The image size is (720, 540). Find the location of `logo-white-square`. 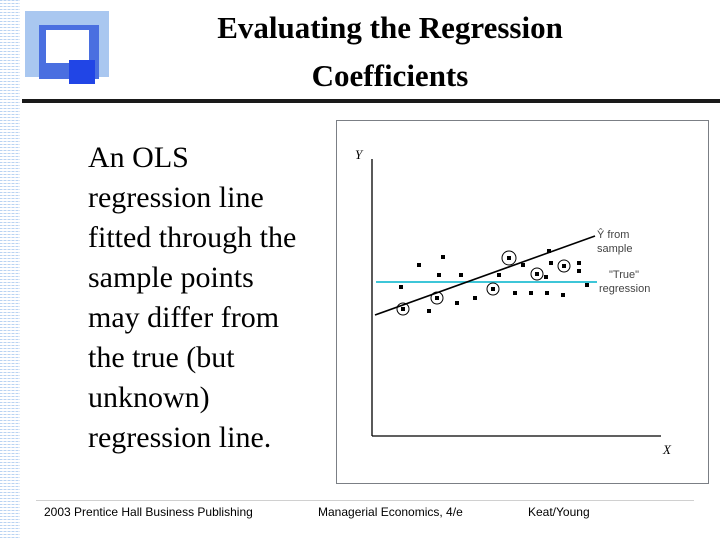

logo-white-square is located at coordinates (67, 46).